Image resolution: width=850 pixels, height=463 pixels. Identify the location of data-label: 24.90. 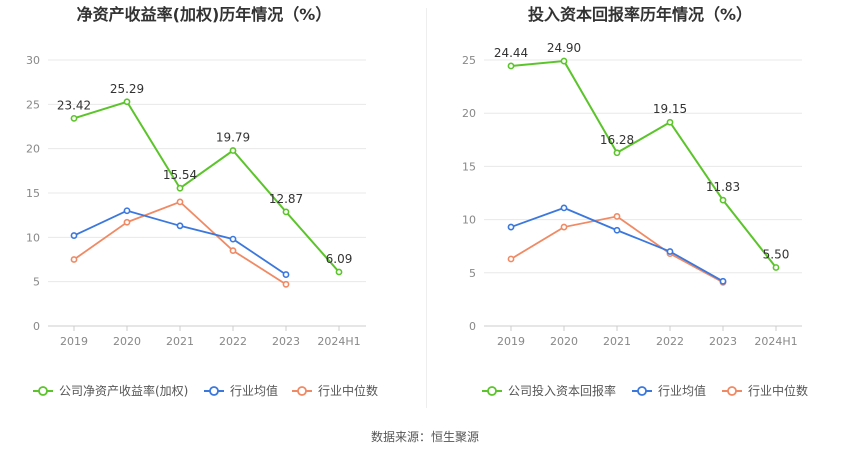
(564, 48).